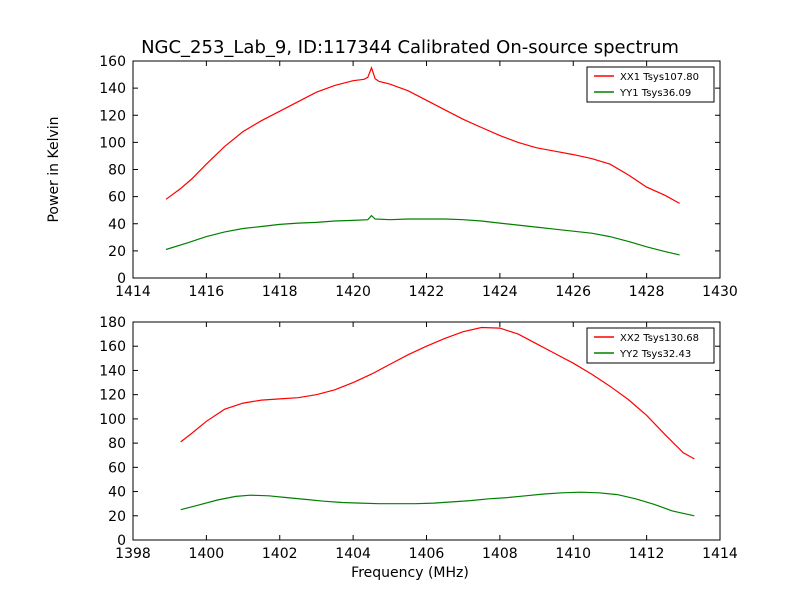 Image resolution: width=800 pixels, height=600 pixels. I want to click on legend-entry: XX1 Tsys107.80, so click(659, 77).